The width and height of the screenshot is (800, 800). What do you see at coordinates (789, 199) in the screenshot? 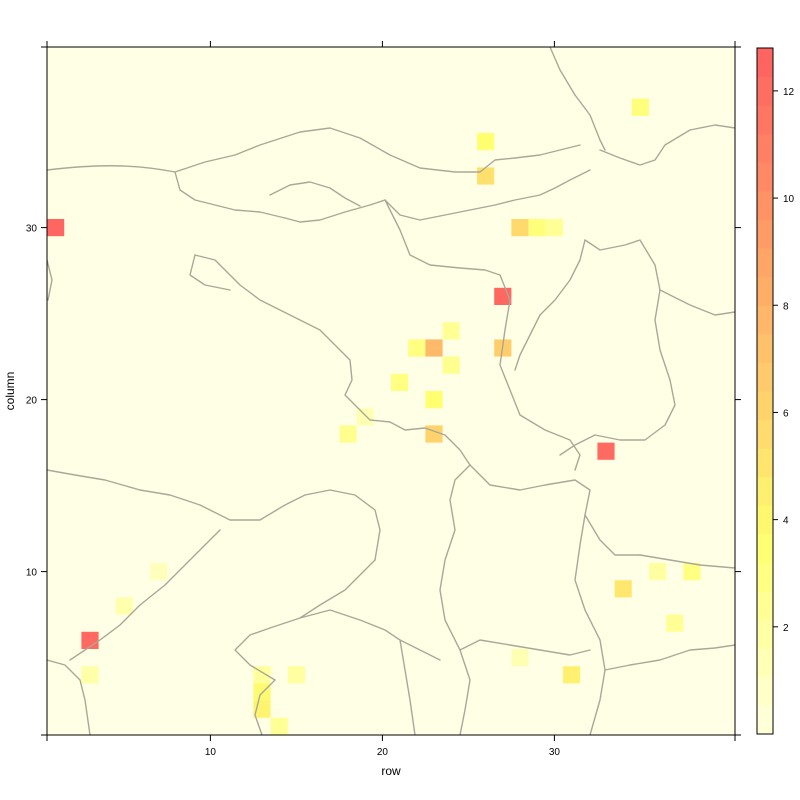
I see `colorbar-tick-label: 10` at bounding box center [789, 199].